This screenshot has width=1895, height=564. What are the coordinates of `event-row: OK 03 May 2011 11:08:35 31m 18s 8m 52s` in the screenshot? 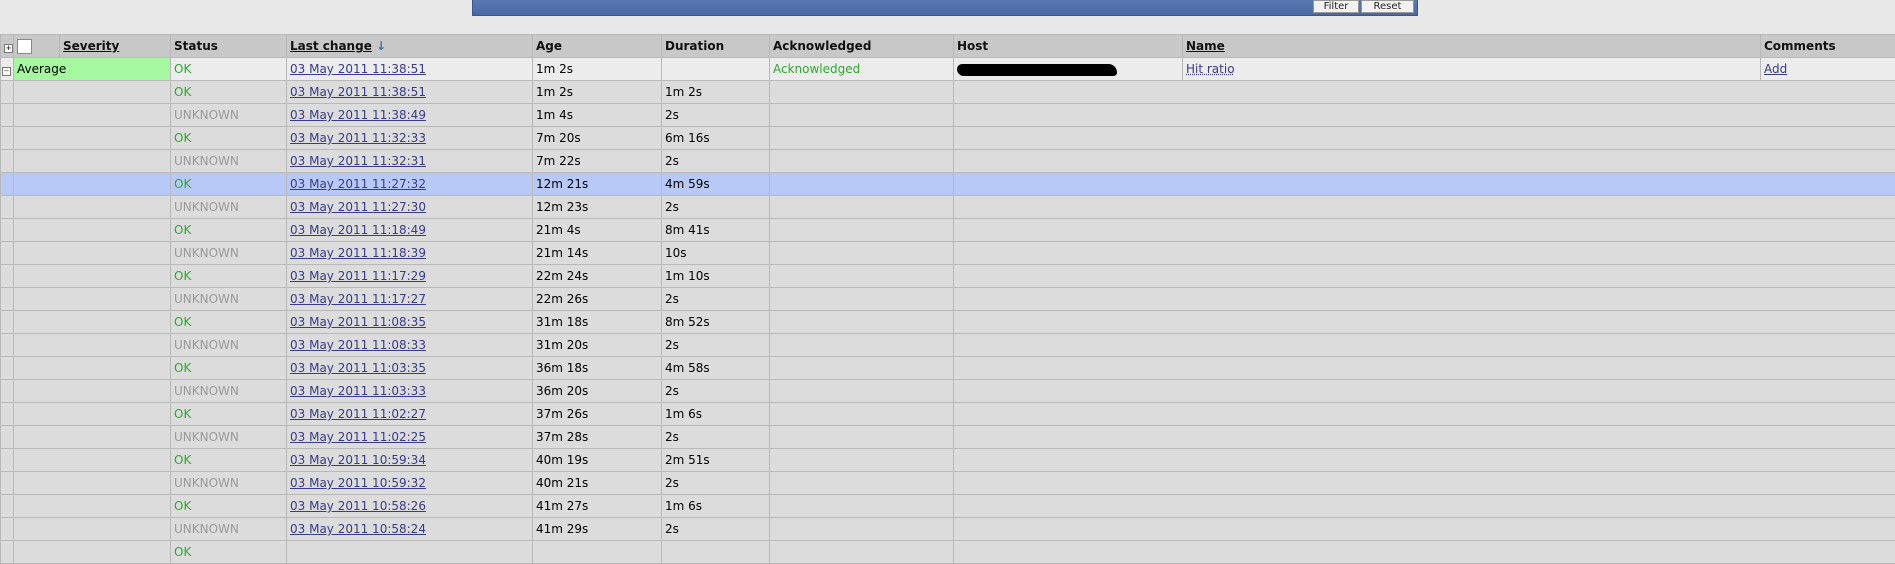 It's located at (948, 322).